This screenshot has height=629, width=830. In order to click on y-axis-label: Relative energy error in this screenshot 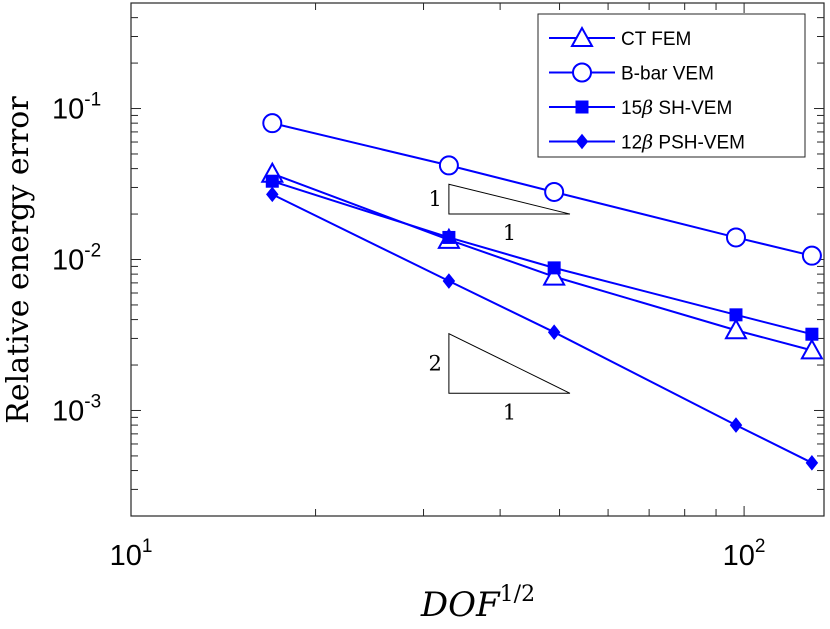, I will do `click(18, 260)`.